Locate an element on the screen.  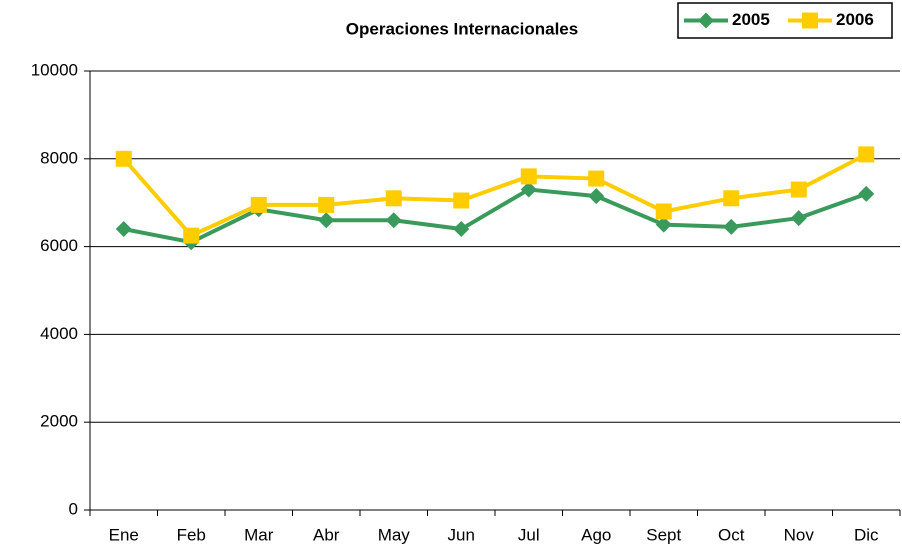
x-tick-label: Abr is located at coordinates (326, 534).